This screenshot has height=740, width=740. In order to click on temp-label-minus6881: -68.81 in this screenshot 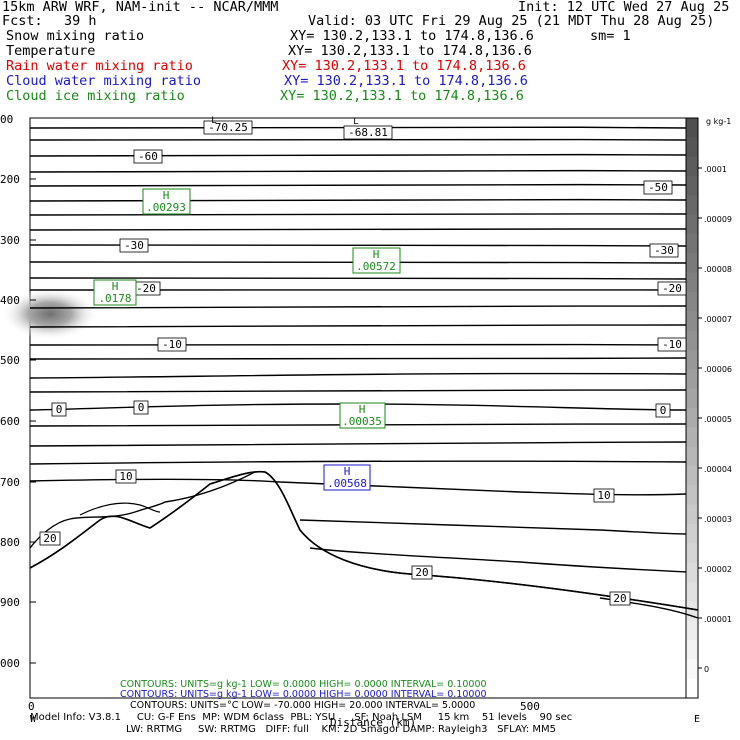, I will do `click(368, 132)`.